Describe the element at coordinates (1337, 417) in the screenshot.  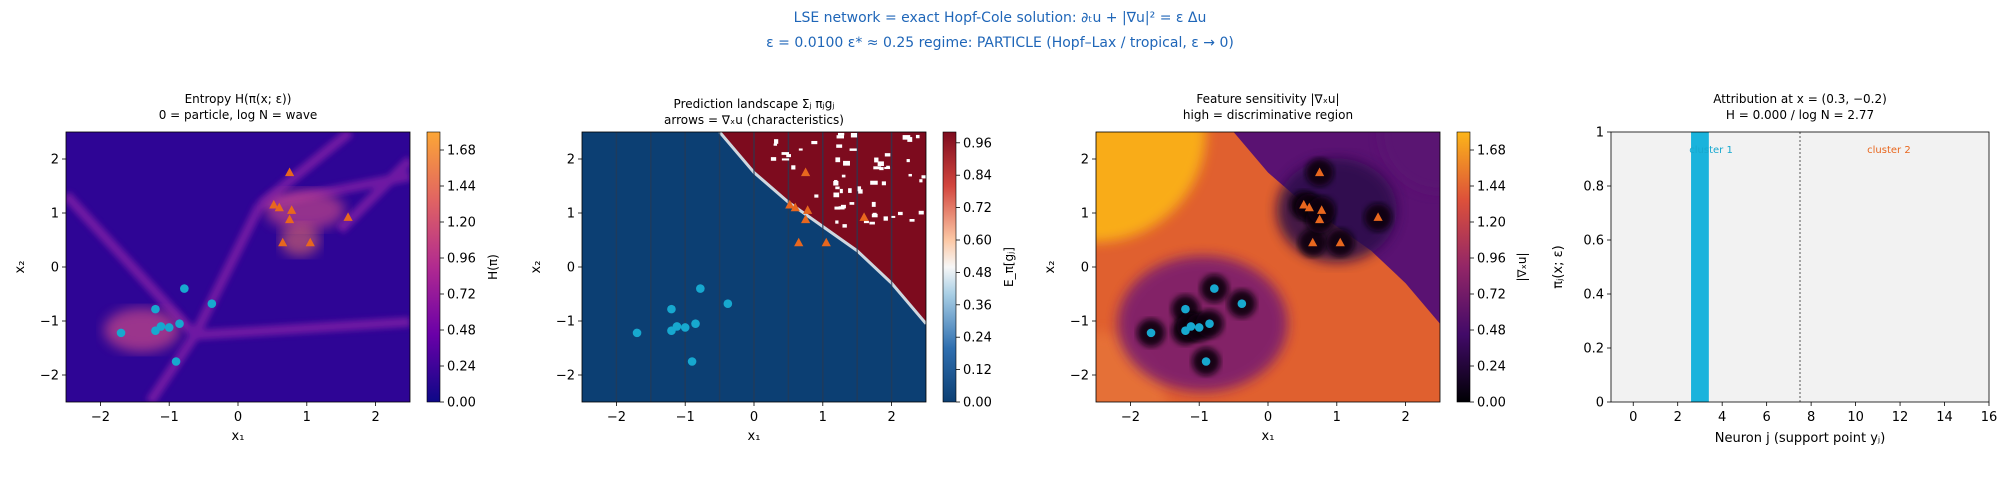
I see `panel3-xtick-label: 1` at that location.